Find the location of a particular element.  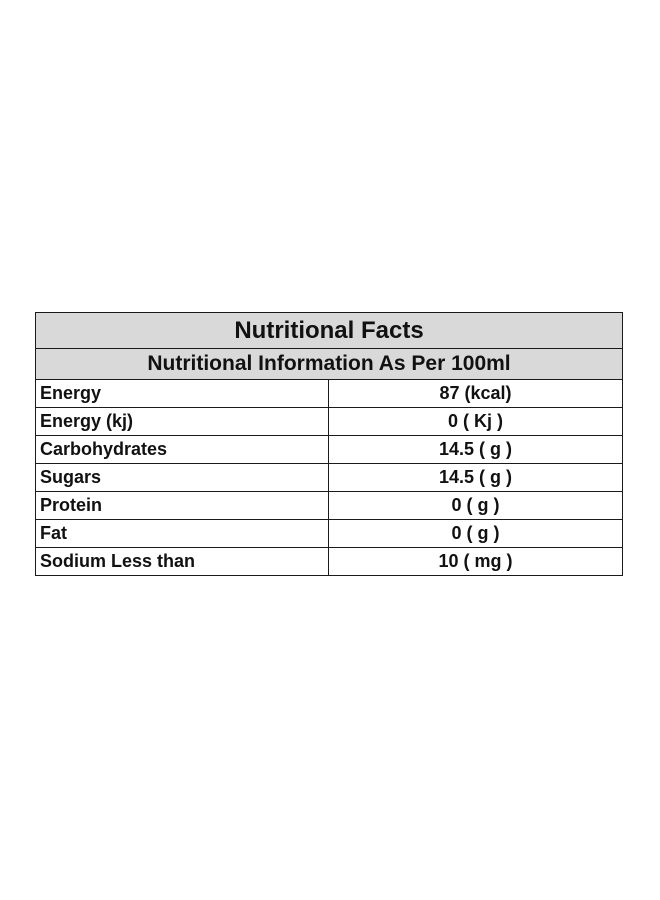

table-row: Sugars 14.5 ( g ) is located at coordinates (329, 477).